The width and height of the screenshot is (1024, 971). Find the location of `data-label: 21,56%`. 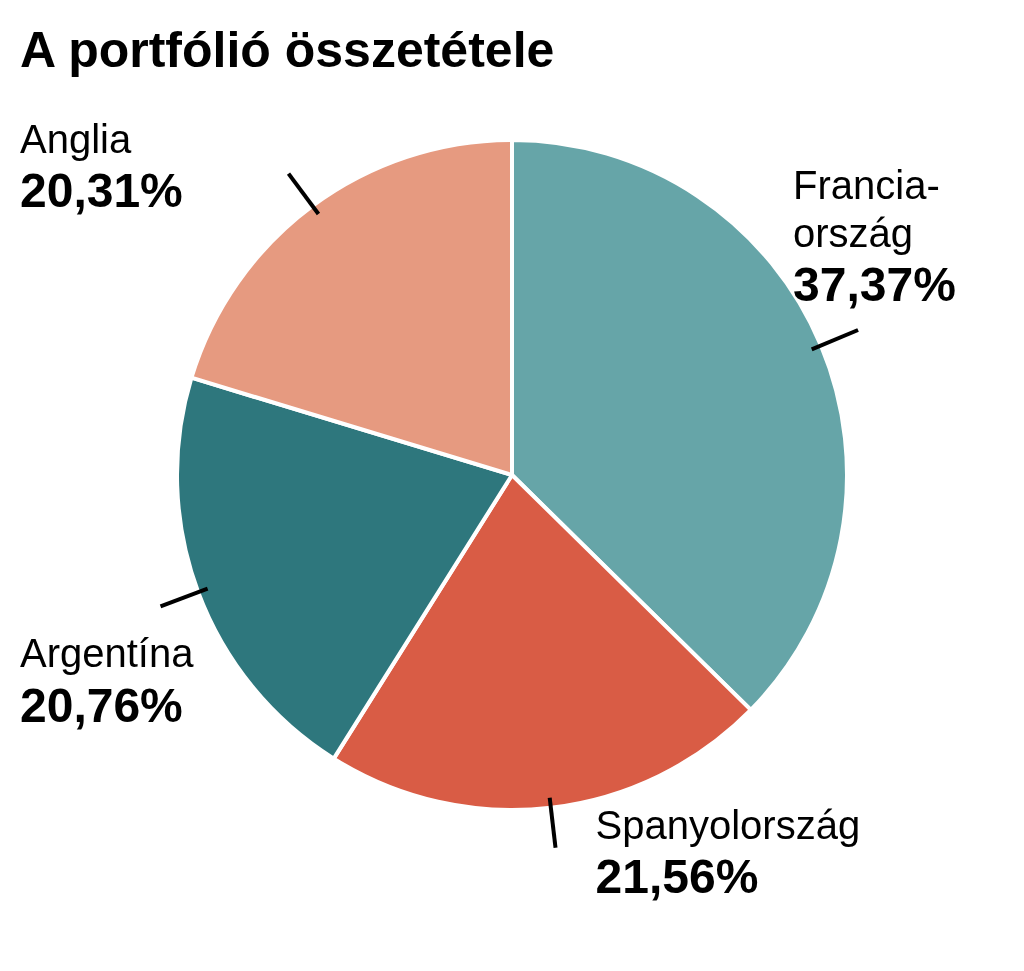

data-label: 21,56% is located at coordinates (677, 876).